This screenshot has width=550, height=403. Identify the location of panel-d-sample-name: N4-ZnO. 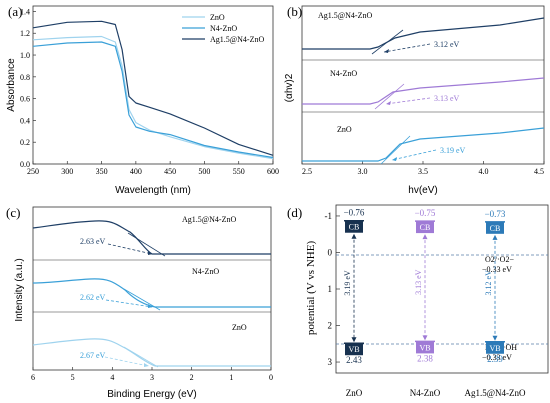
(425, 393).